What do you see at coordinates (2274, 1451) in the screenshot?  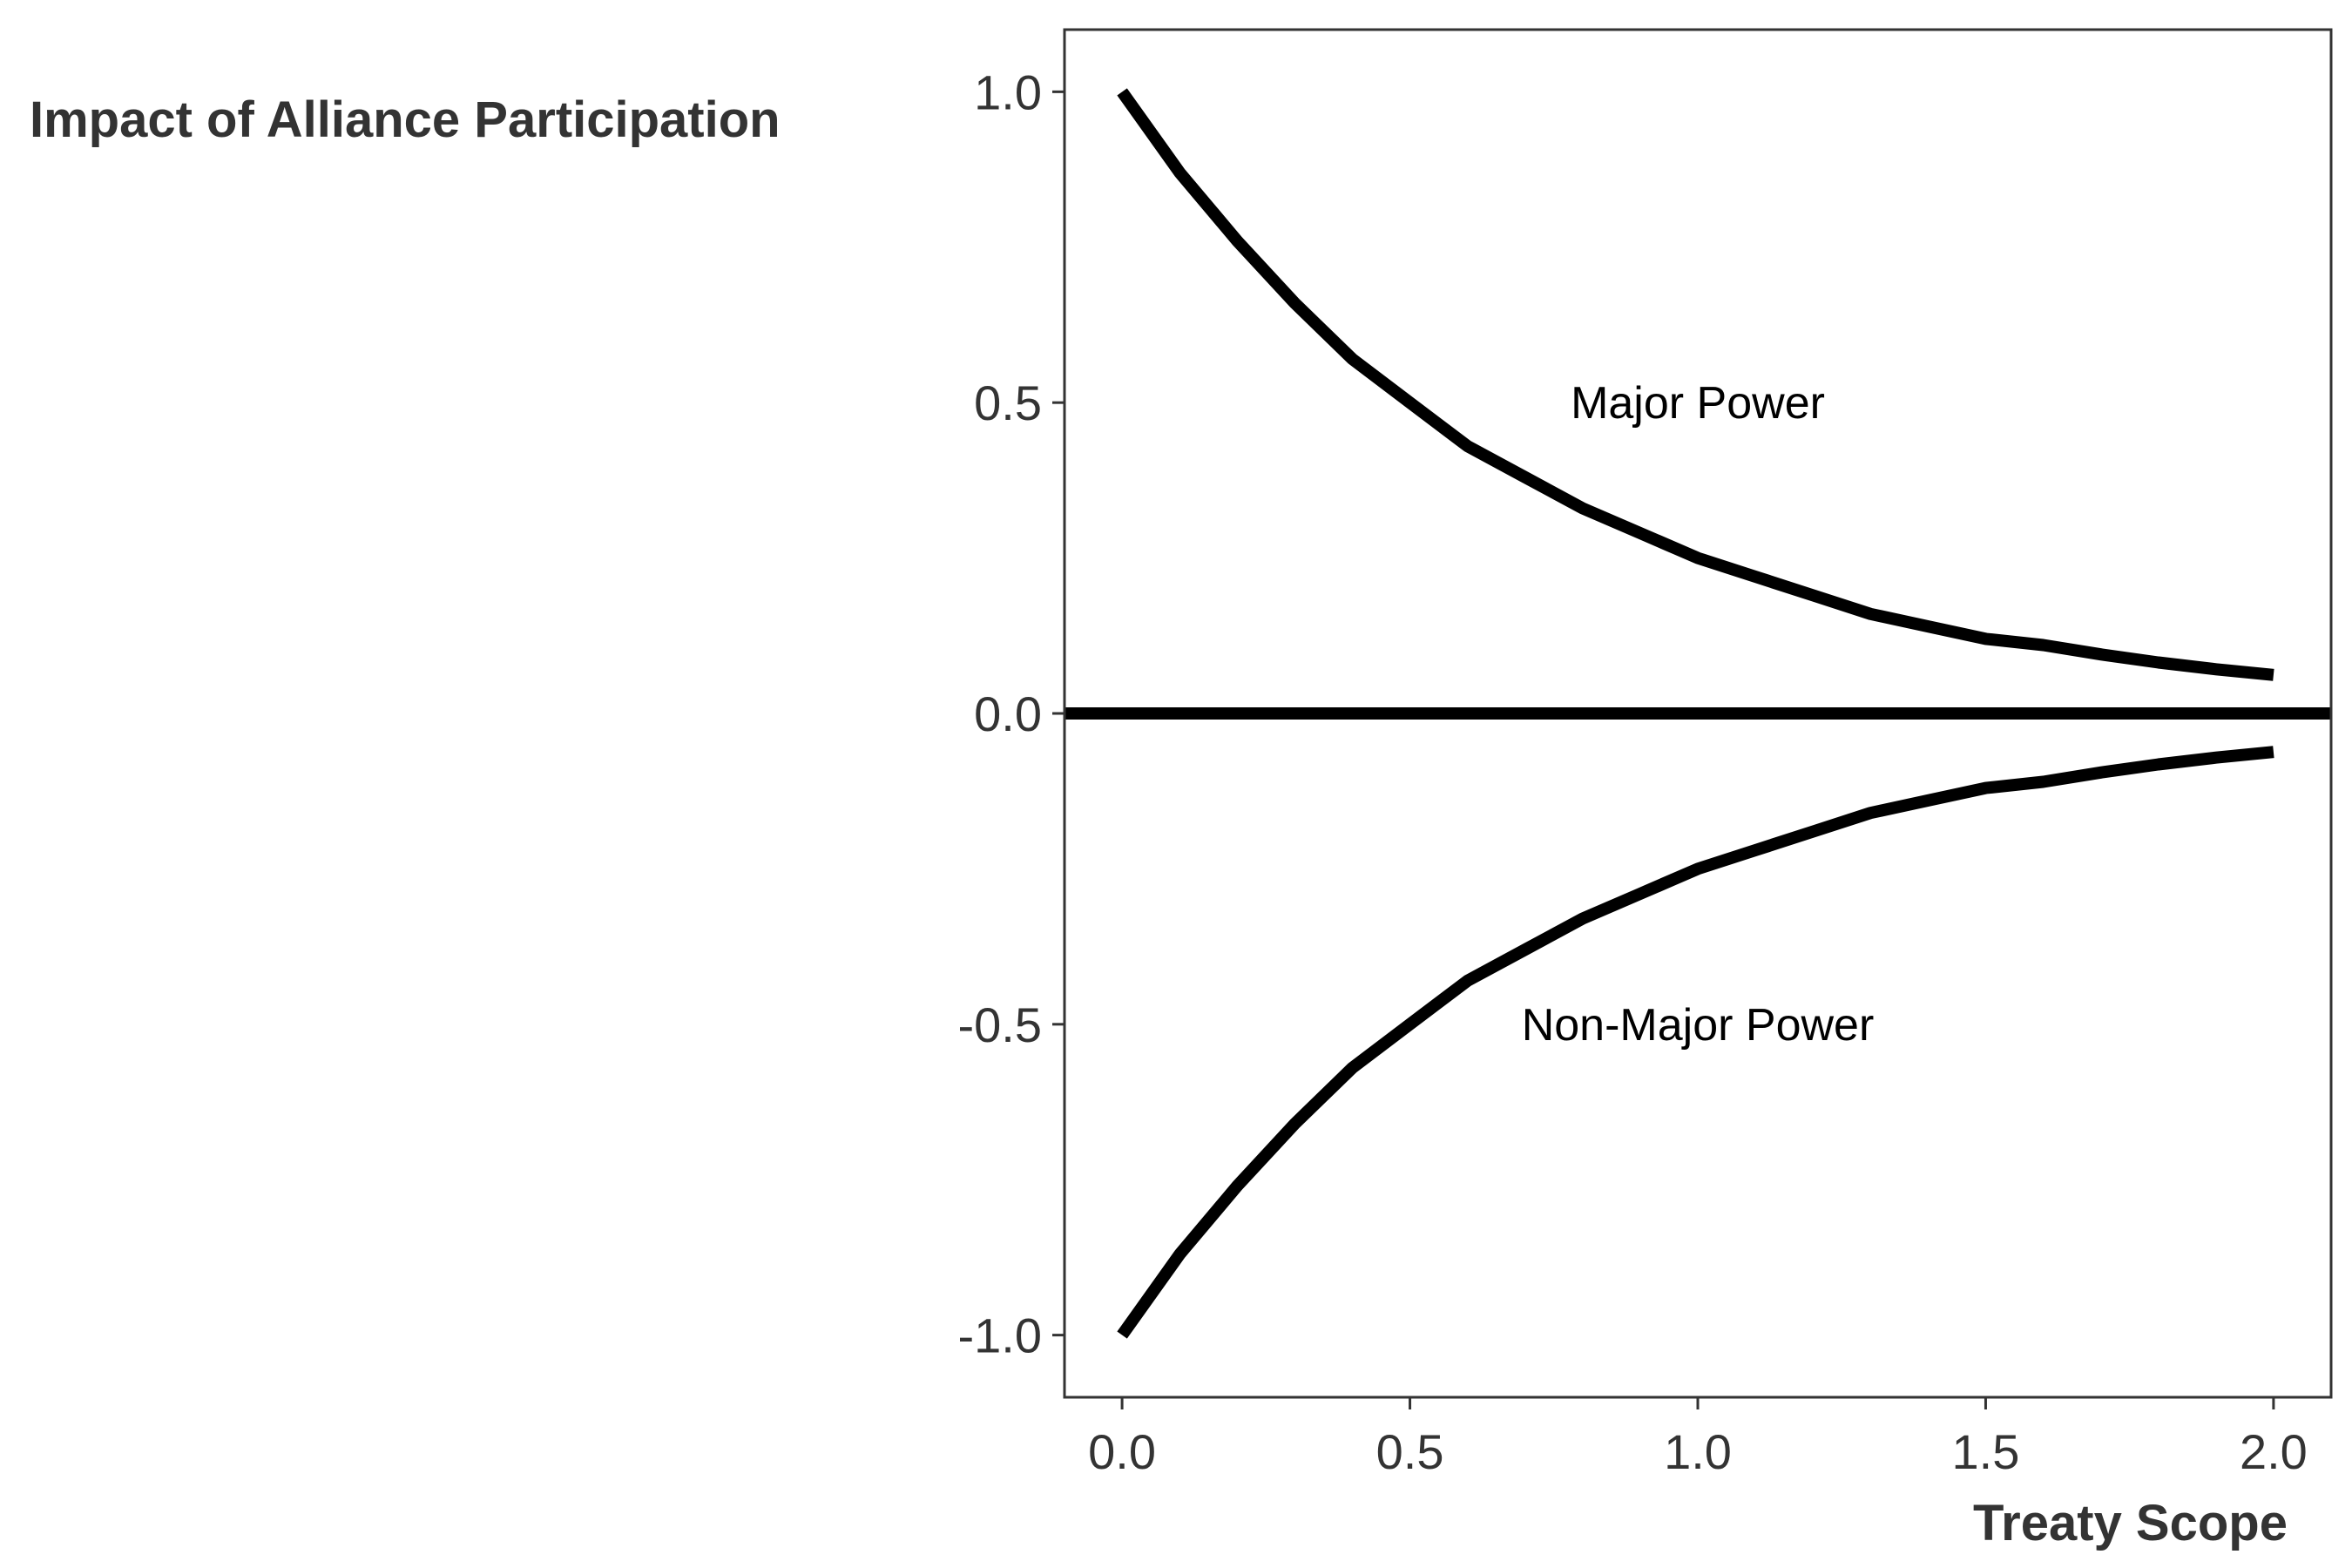 I see `x-tick-label: 2.0` at bounding box center [2274, 1451].